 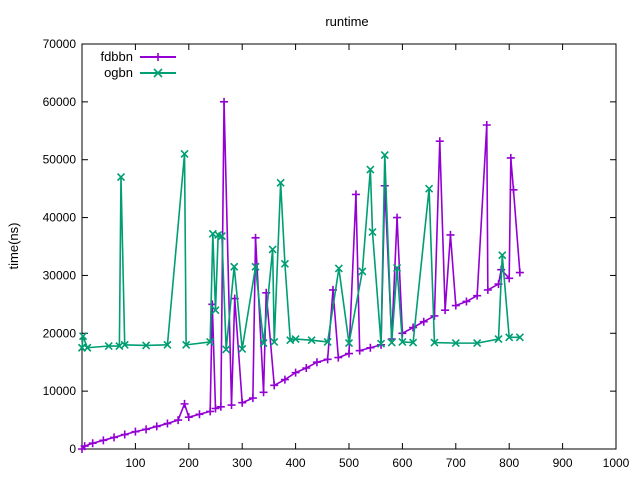 I want to click on y-axis-label: time(ns), so click(x=13, y=246).